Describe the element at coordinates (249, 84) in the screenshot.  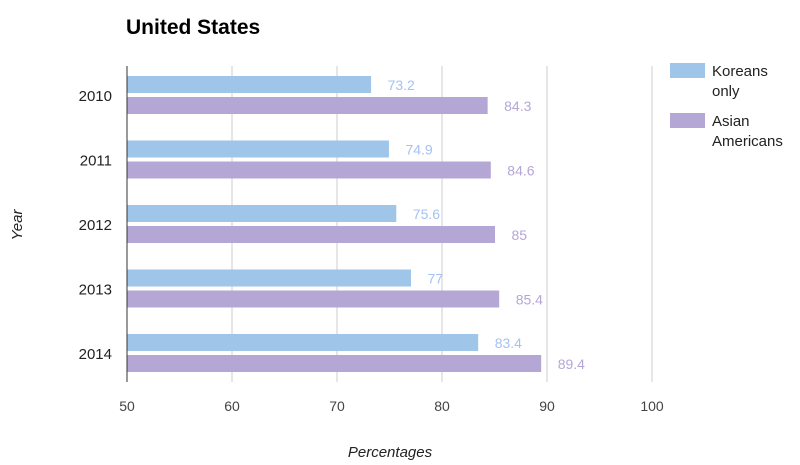
I see `bar-2010-koreans` at that location.